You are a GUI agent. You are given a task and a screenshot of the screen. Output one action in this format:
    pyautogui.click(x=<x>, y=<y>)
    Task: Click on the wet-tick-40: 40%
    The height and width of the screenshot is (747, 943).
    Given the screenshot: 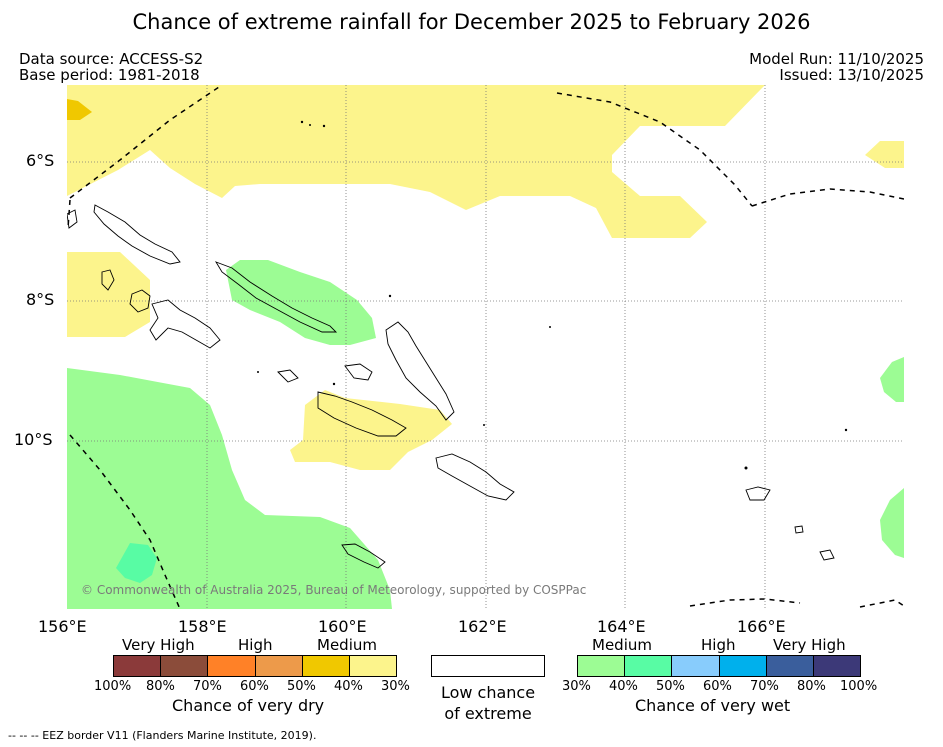 What is the action you would take?
    pyautogui.click(x=623, y=686)
    